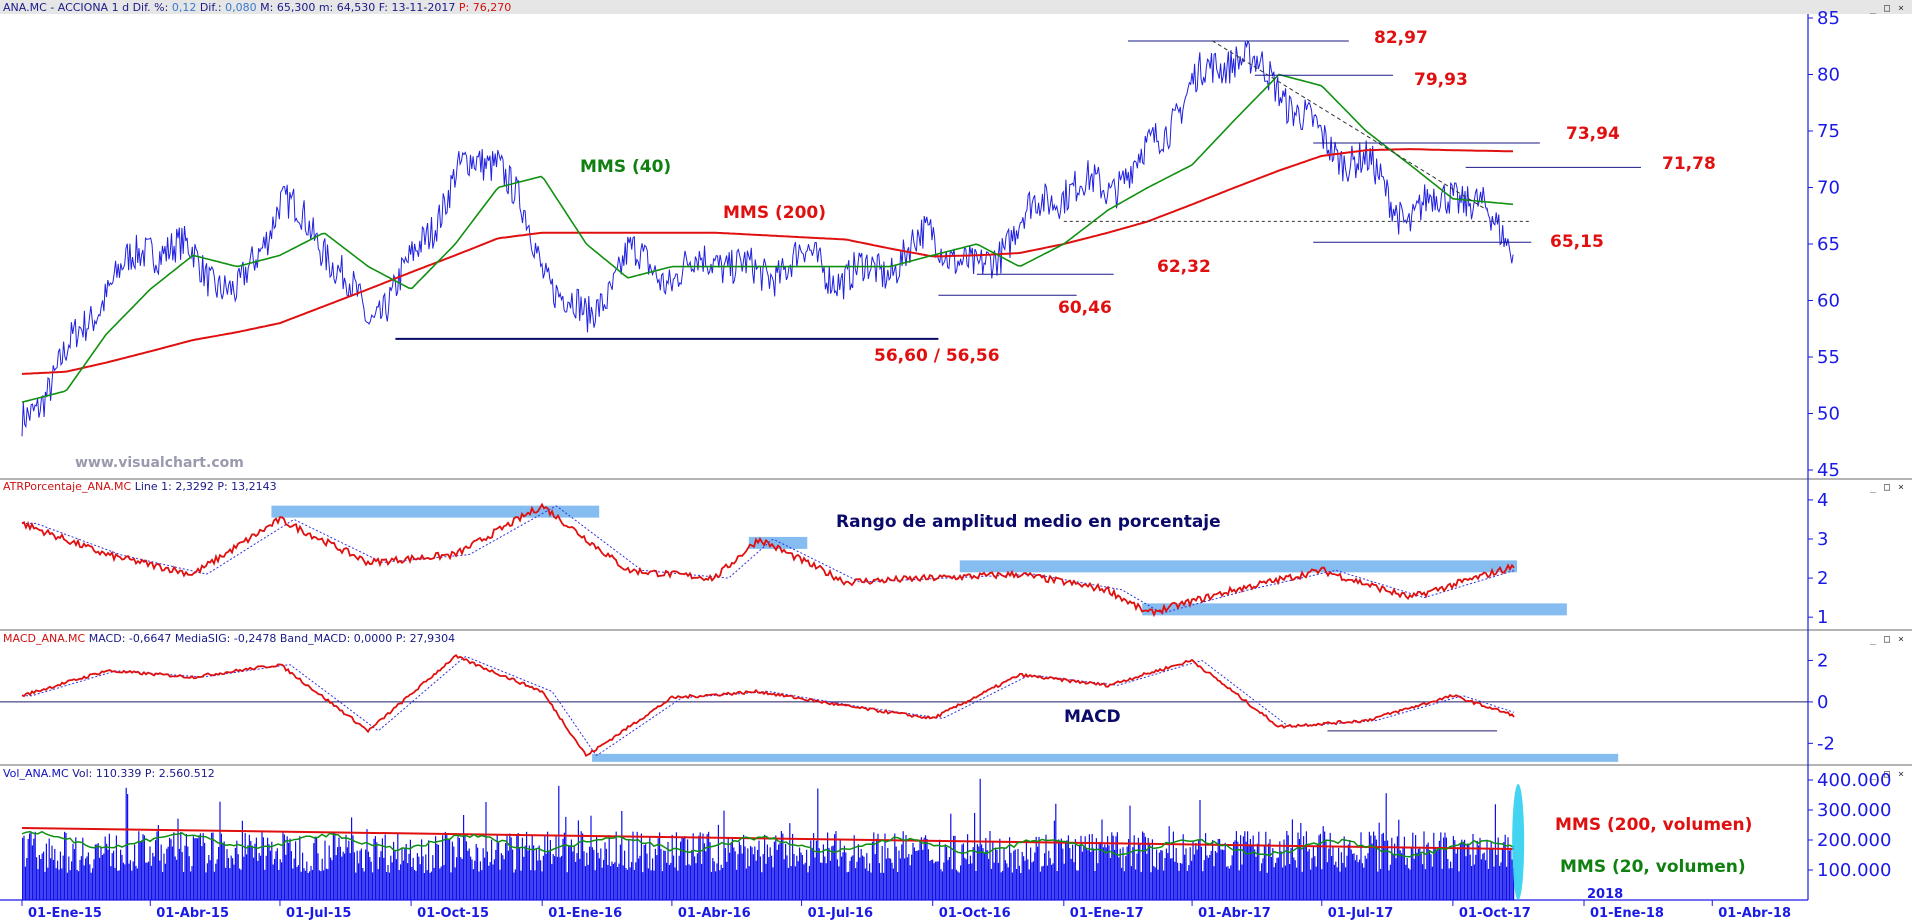 The image size is (1912, 922). I want to click on main-window-buttons: _ □ ×, so click(1887, 8).